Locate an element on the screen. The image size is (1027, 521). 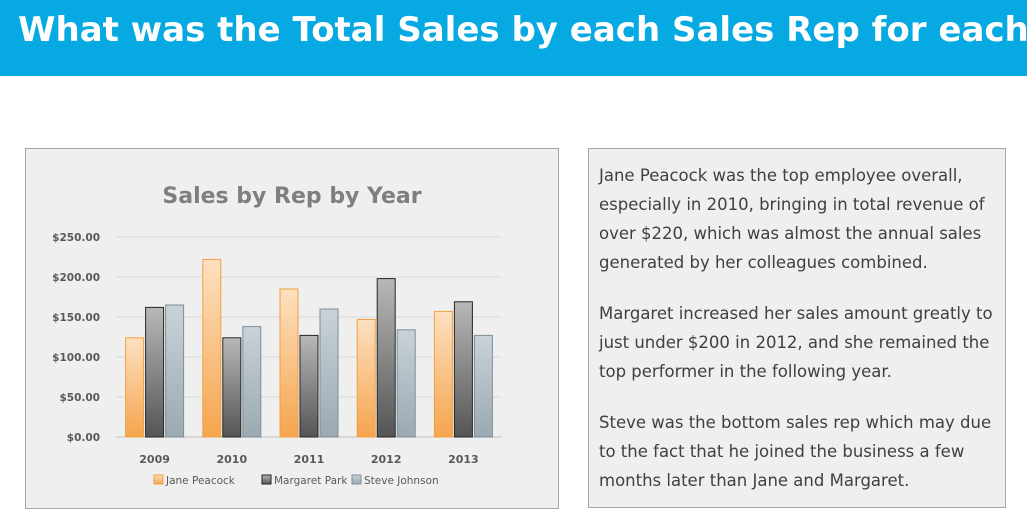
x-tick-label: 2009 is located at coordinates (154, 459).